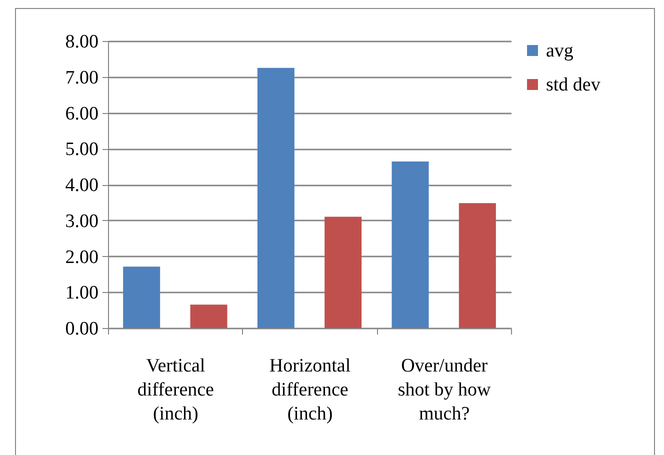 This screenshot has height=455, width=664. Describe the element at coordinates (175, 390) in the screenshot. I see `x-tick-label: Vertical difference (inch)` at that location.